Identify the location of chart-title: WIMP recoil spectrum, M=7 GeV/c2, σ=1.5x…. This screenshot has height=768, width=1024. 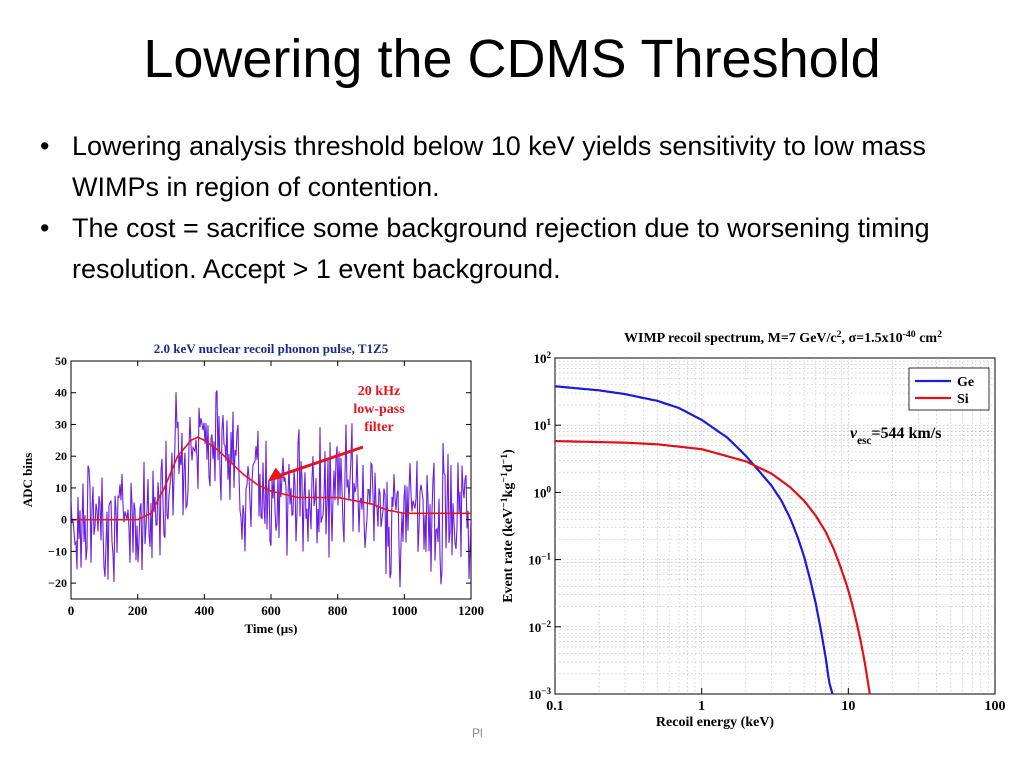
(783, 338).